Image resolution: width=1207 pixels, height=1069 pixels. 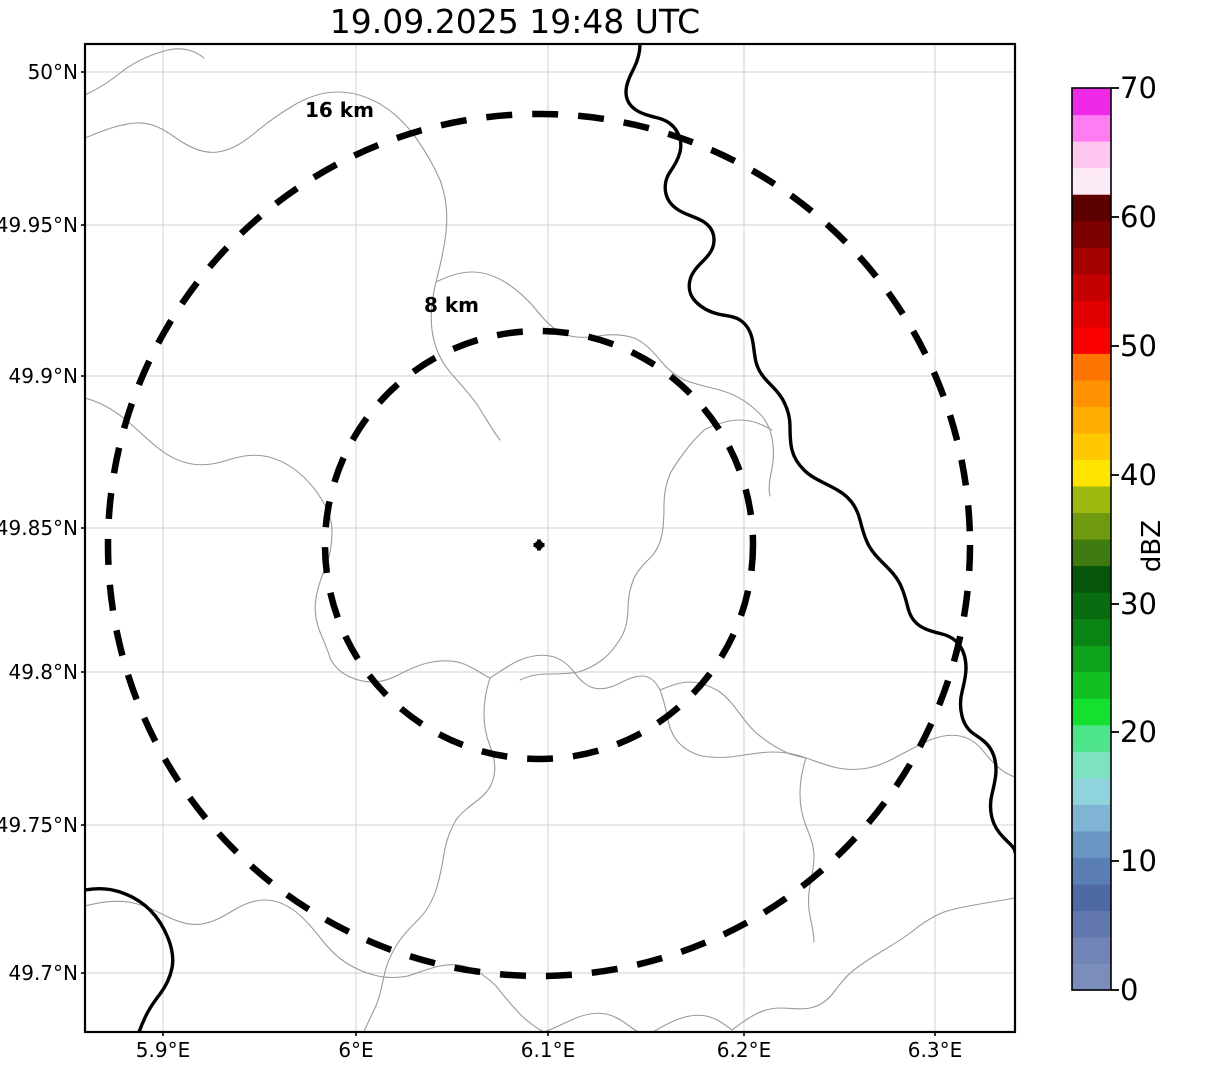 What do you see at coordinates (43, 376) in the screenshot?
I see `y-tick-label: 49.9°N` at bounding box center [43, 376].